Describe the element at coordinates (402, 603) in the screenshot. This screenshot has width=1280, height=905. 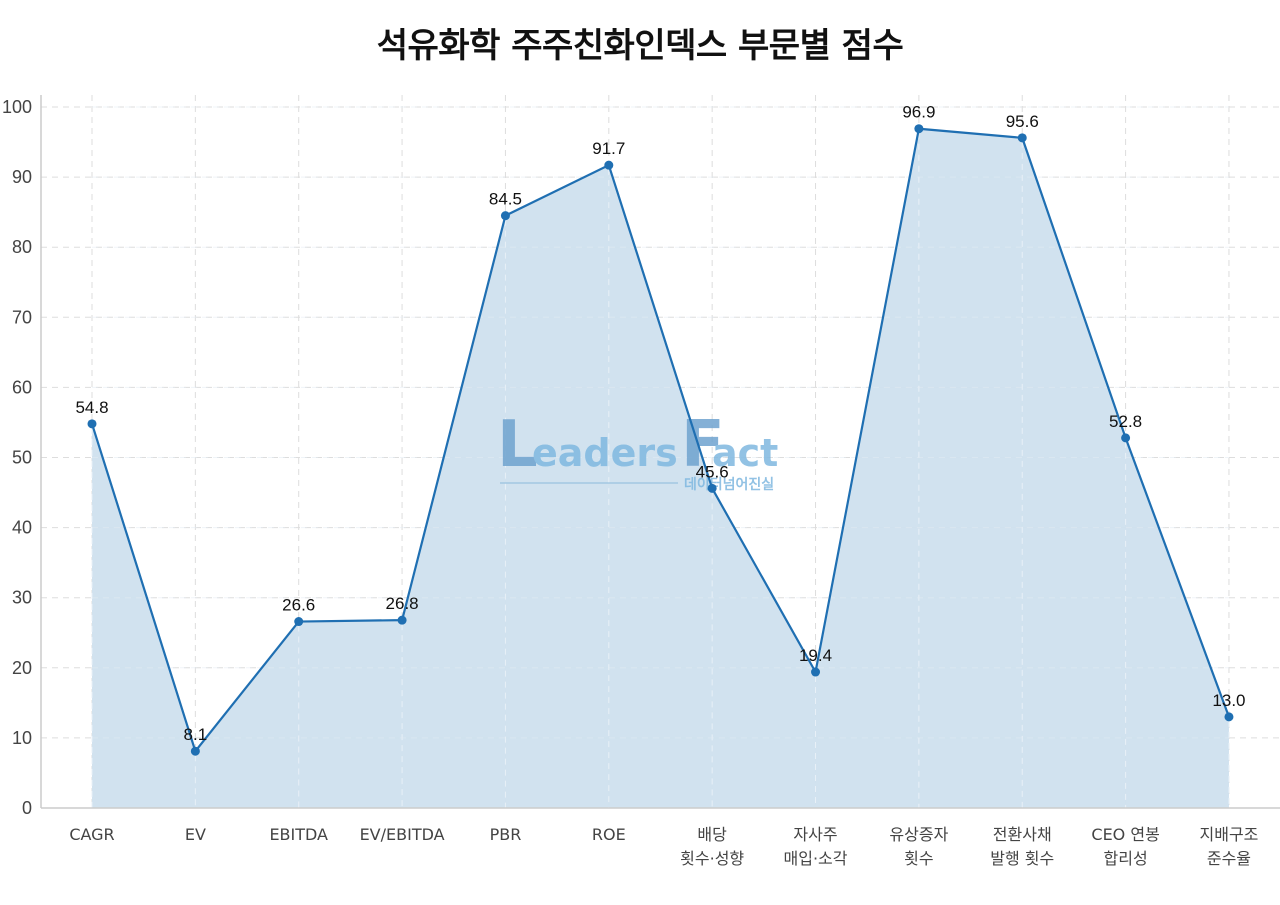
I see `data-label: 26.8` at that location.